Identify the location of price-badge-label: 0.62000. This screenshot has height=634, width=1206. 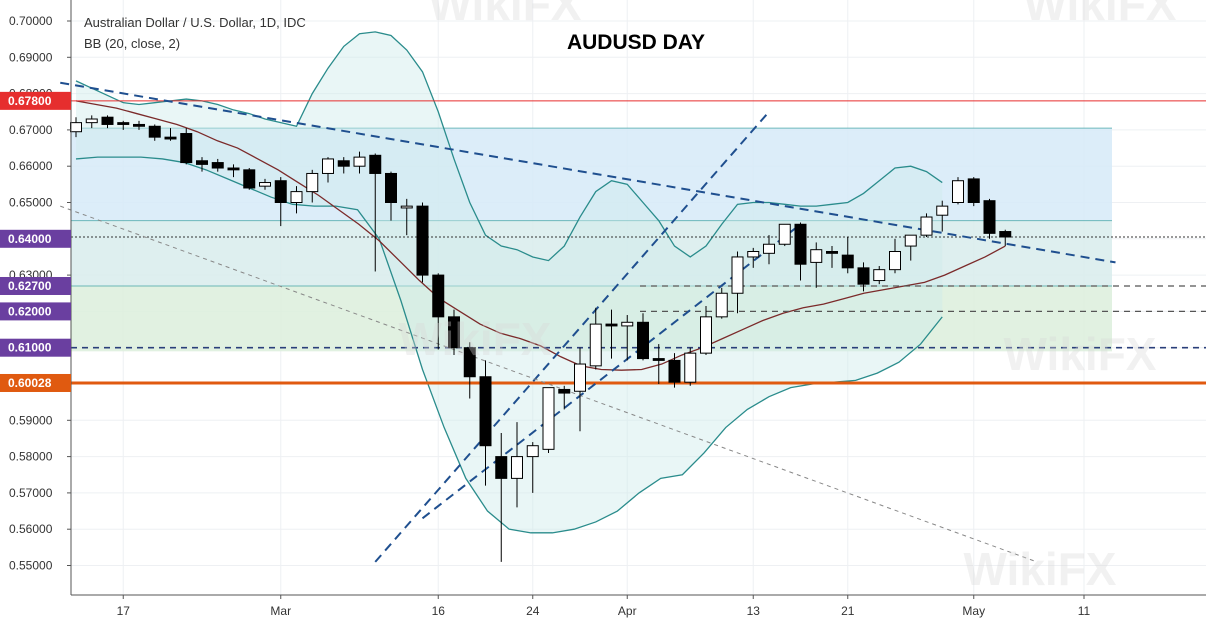
(30, 311).